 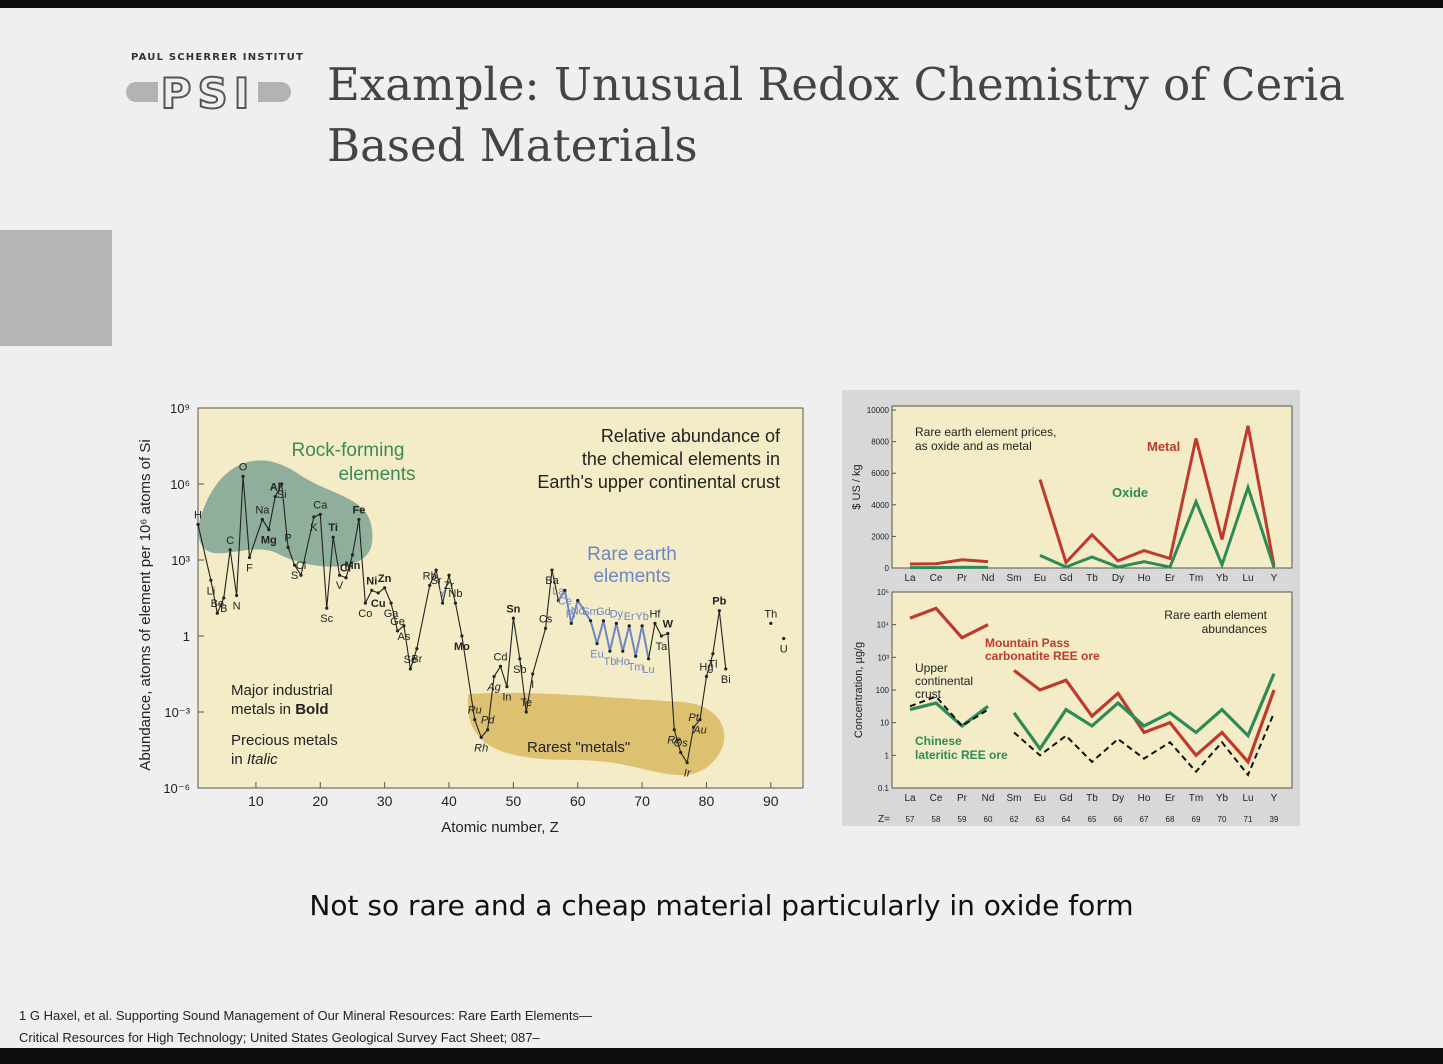 What do you see at coordinates (1014, 798) in the screenshot?
I see `abund-x-tick-label: Sm` at bounding box center [1014, 798].